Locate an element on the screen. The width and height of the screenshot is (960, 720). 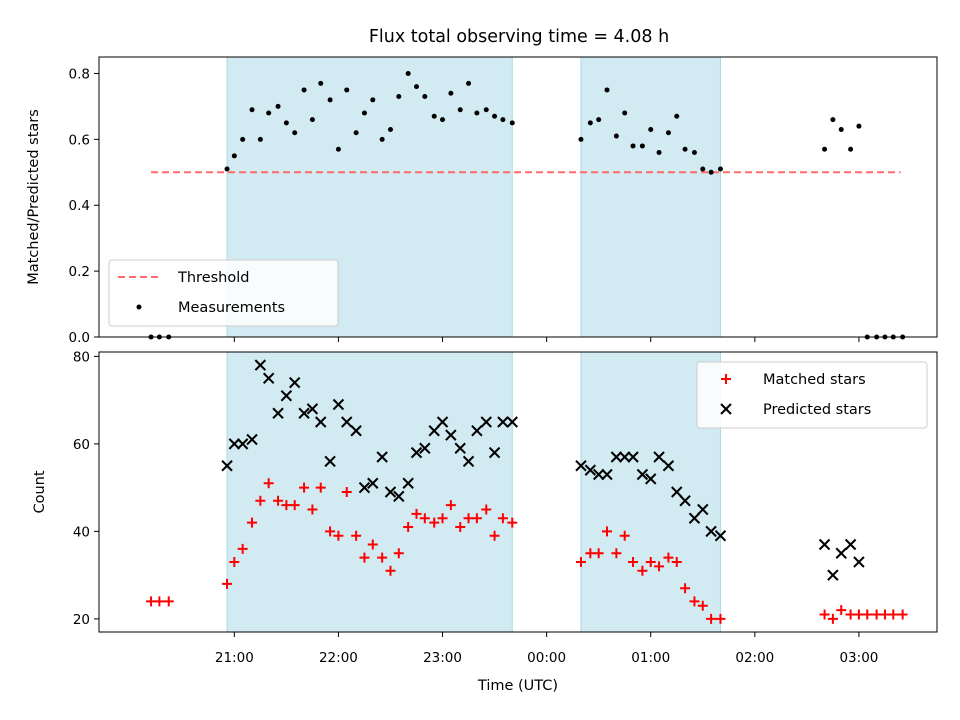
legend-matched-swatch is located at coordinates (726, 379).